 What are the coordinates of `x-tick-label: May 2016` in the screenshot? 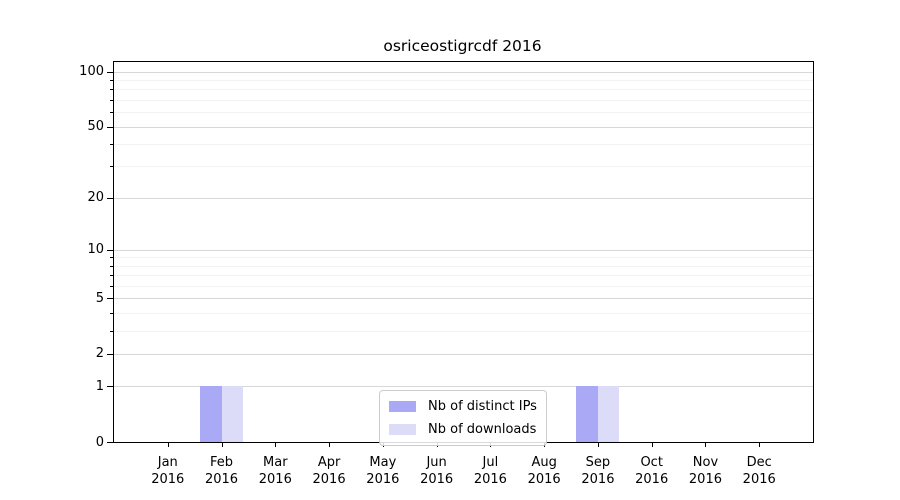 It's located at (383, 471).